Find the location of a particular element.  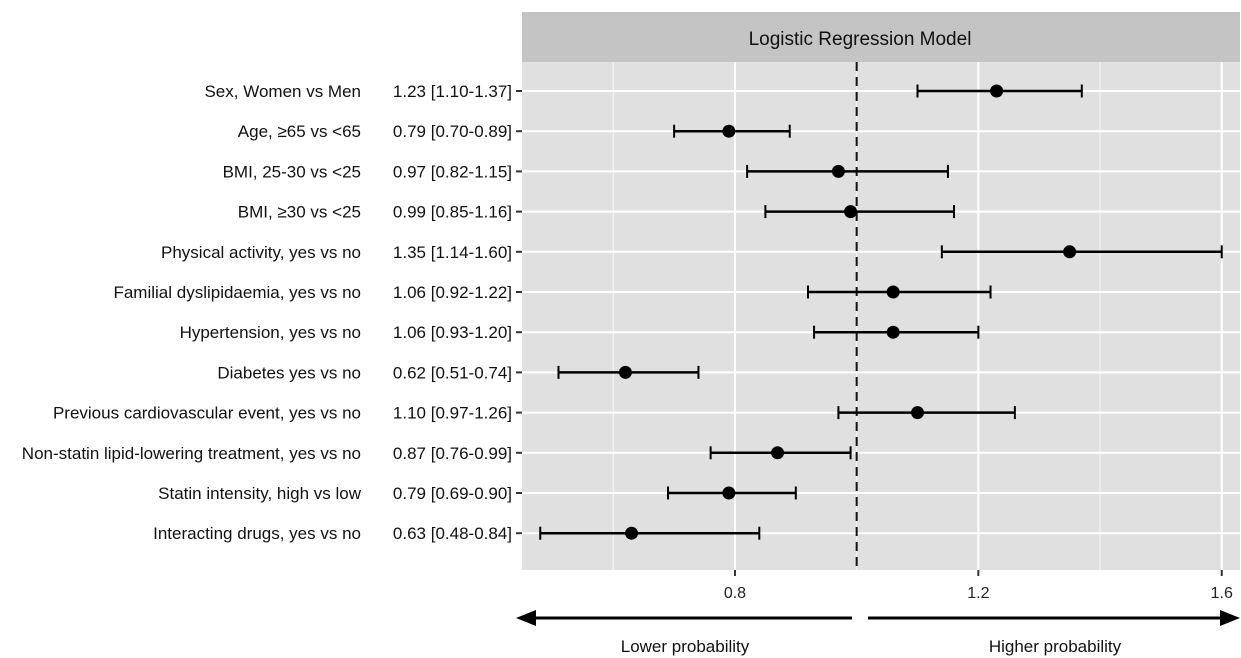

x-tick-label: 1.6 is located at coordinates (1222, 593).